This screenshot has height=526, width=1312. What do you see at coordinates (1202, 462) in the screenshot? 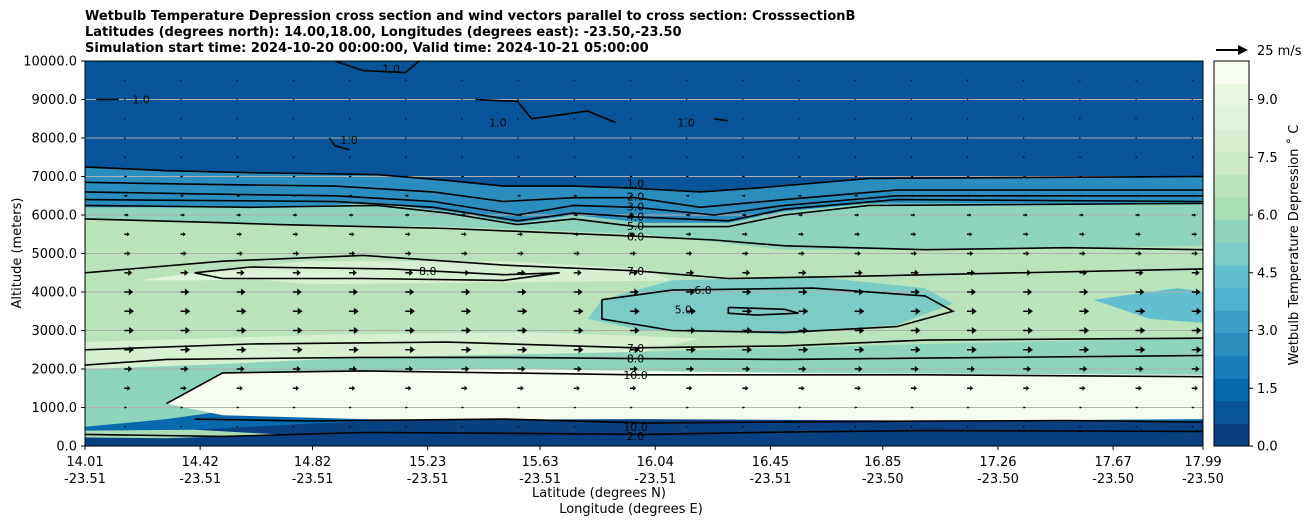
I see `x-tick-label-lat-10: 17.99` at bounding box center [1202, 462].